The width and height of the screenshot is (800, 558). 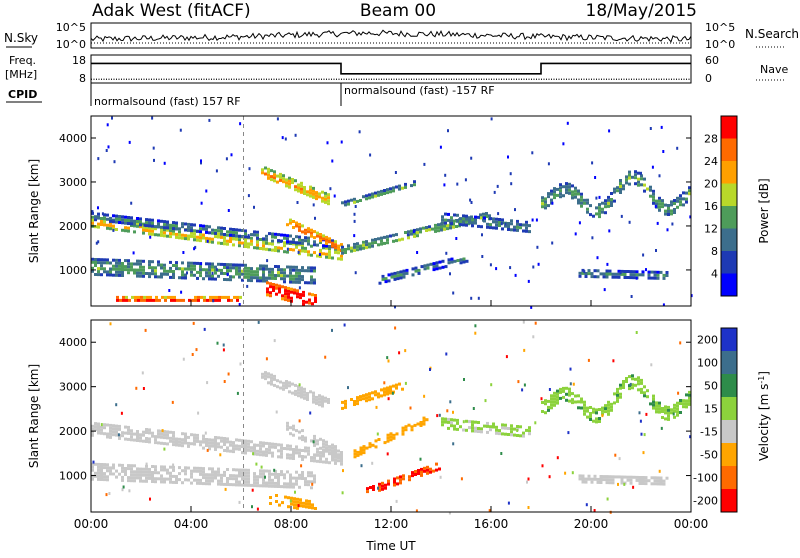 I want to click on cpid-segment-label: normalsound (fast) 157 RF, so click(x=167, y=101).